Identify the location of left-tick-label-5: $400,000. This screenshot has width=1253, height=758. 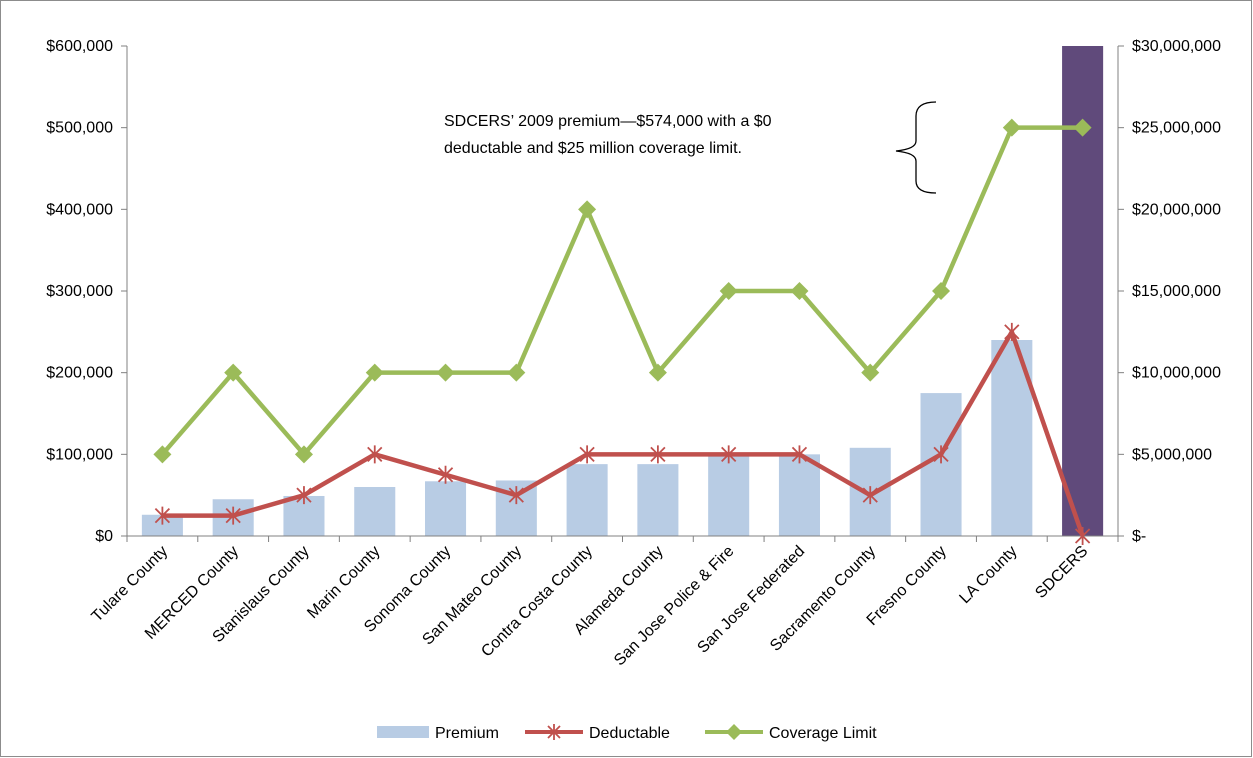
(79, 209).